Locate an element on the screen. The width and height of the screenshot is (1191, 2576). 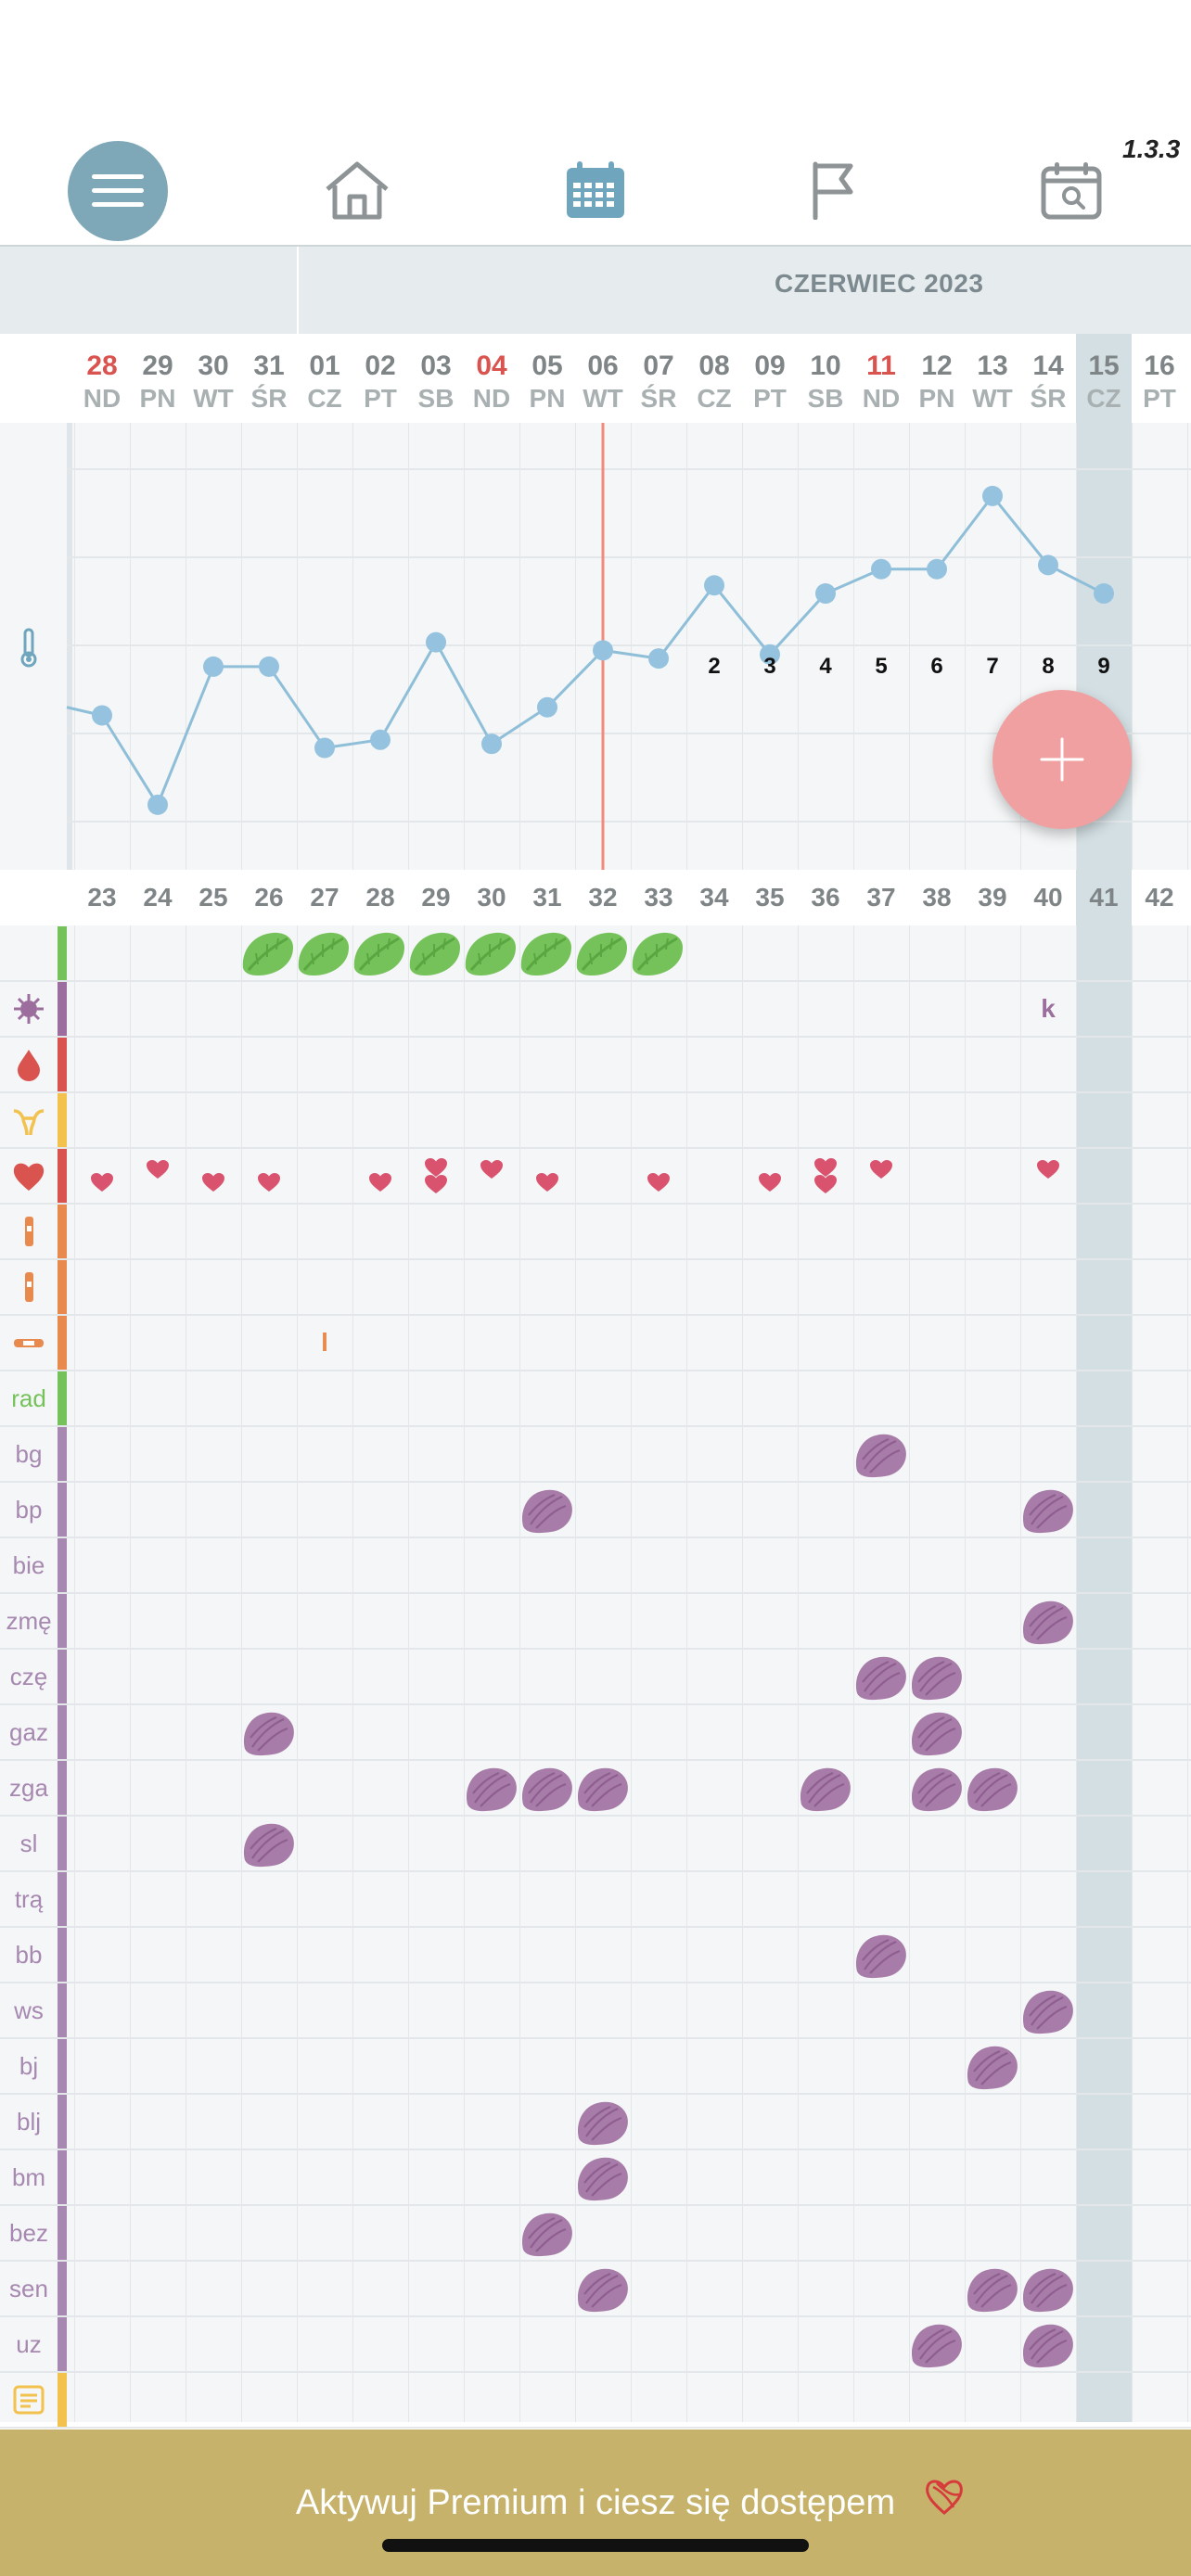
row-label: bb is located at coordinates (29, 1954).